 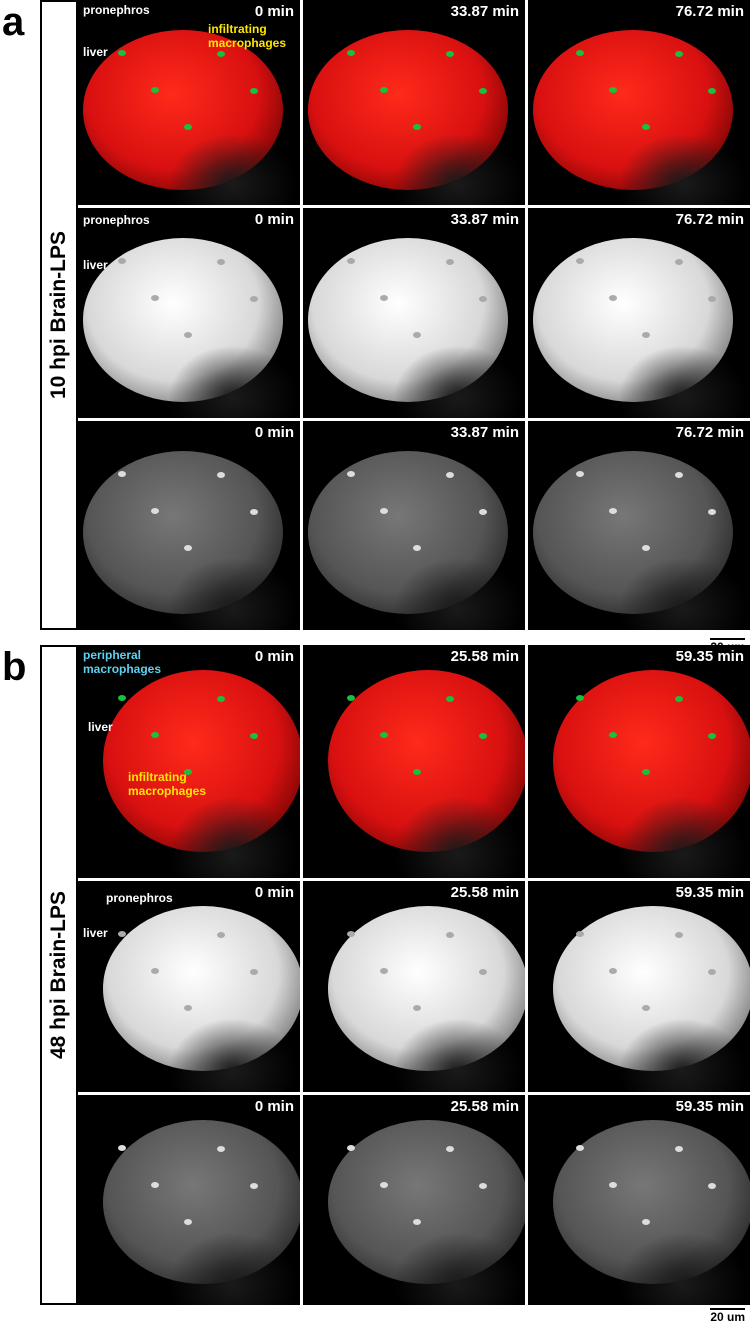 What do you see at coordinates (122, 662) in the screenshot?
I see `annotation: peripheral macrophages` at bounding box center [122, 662].